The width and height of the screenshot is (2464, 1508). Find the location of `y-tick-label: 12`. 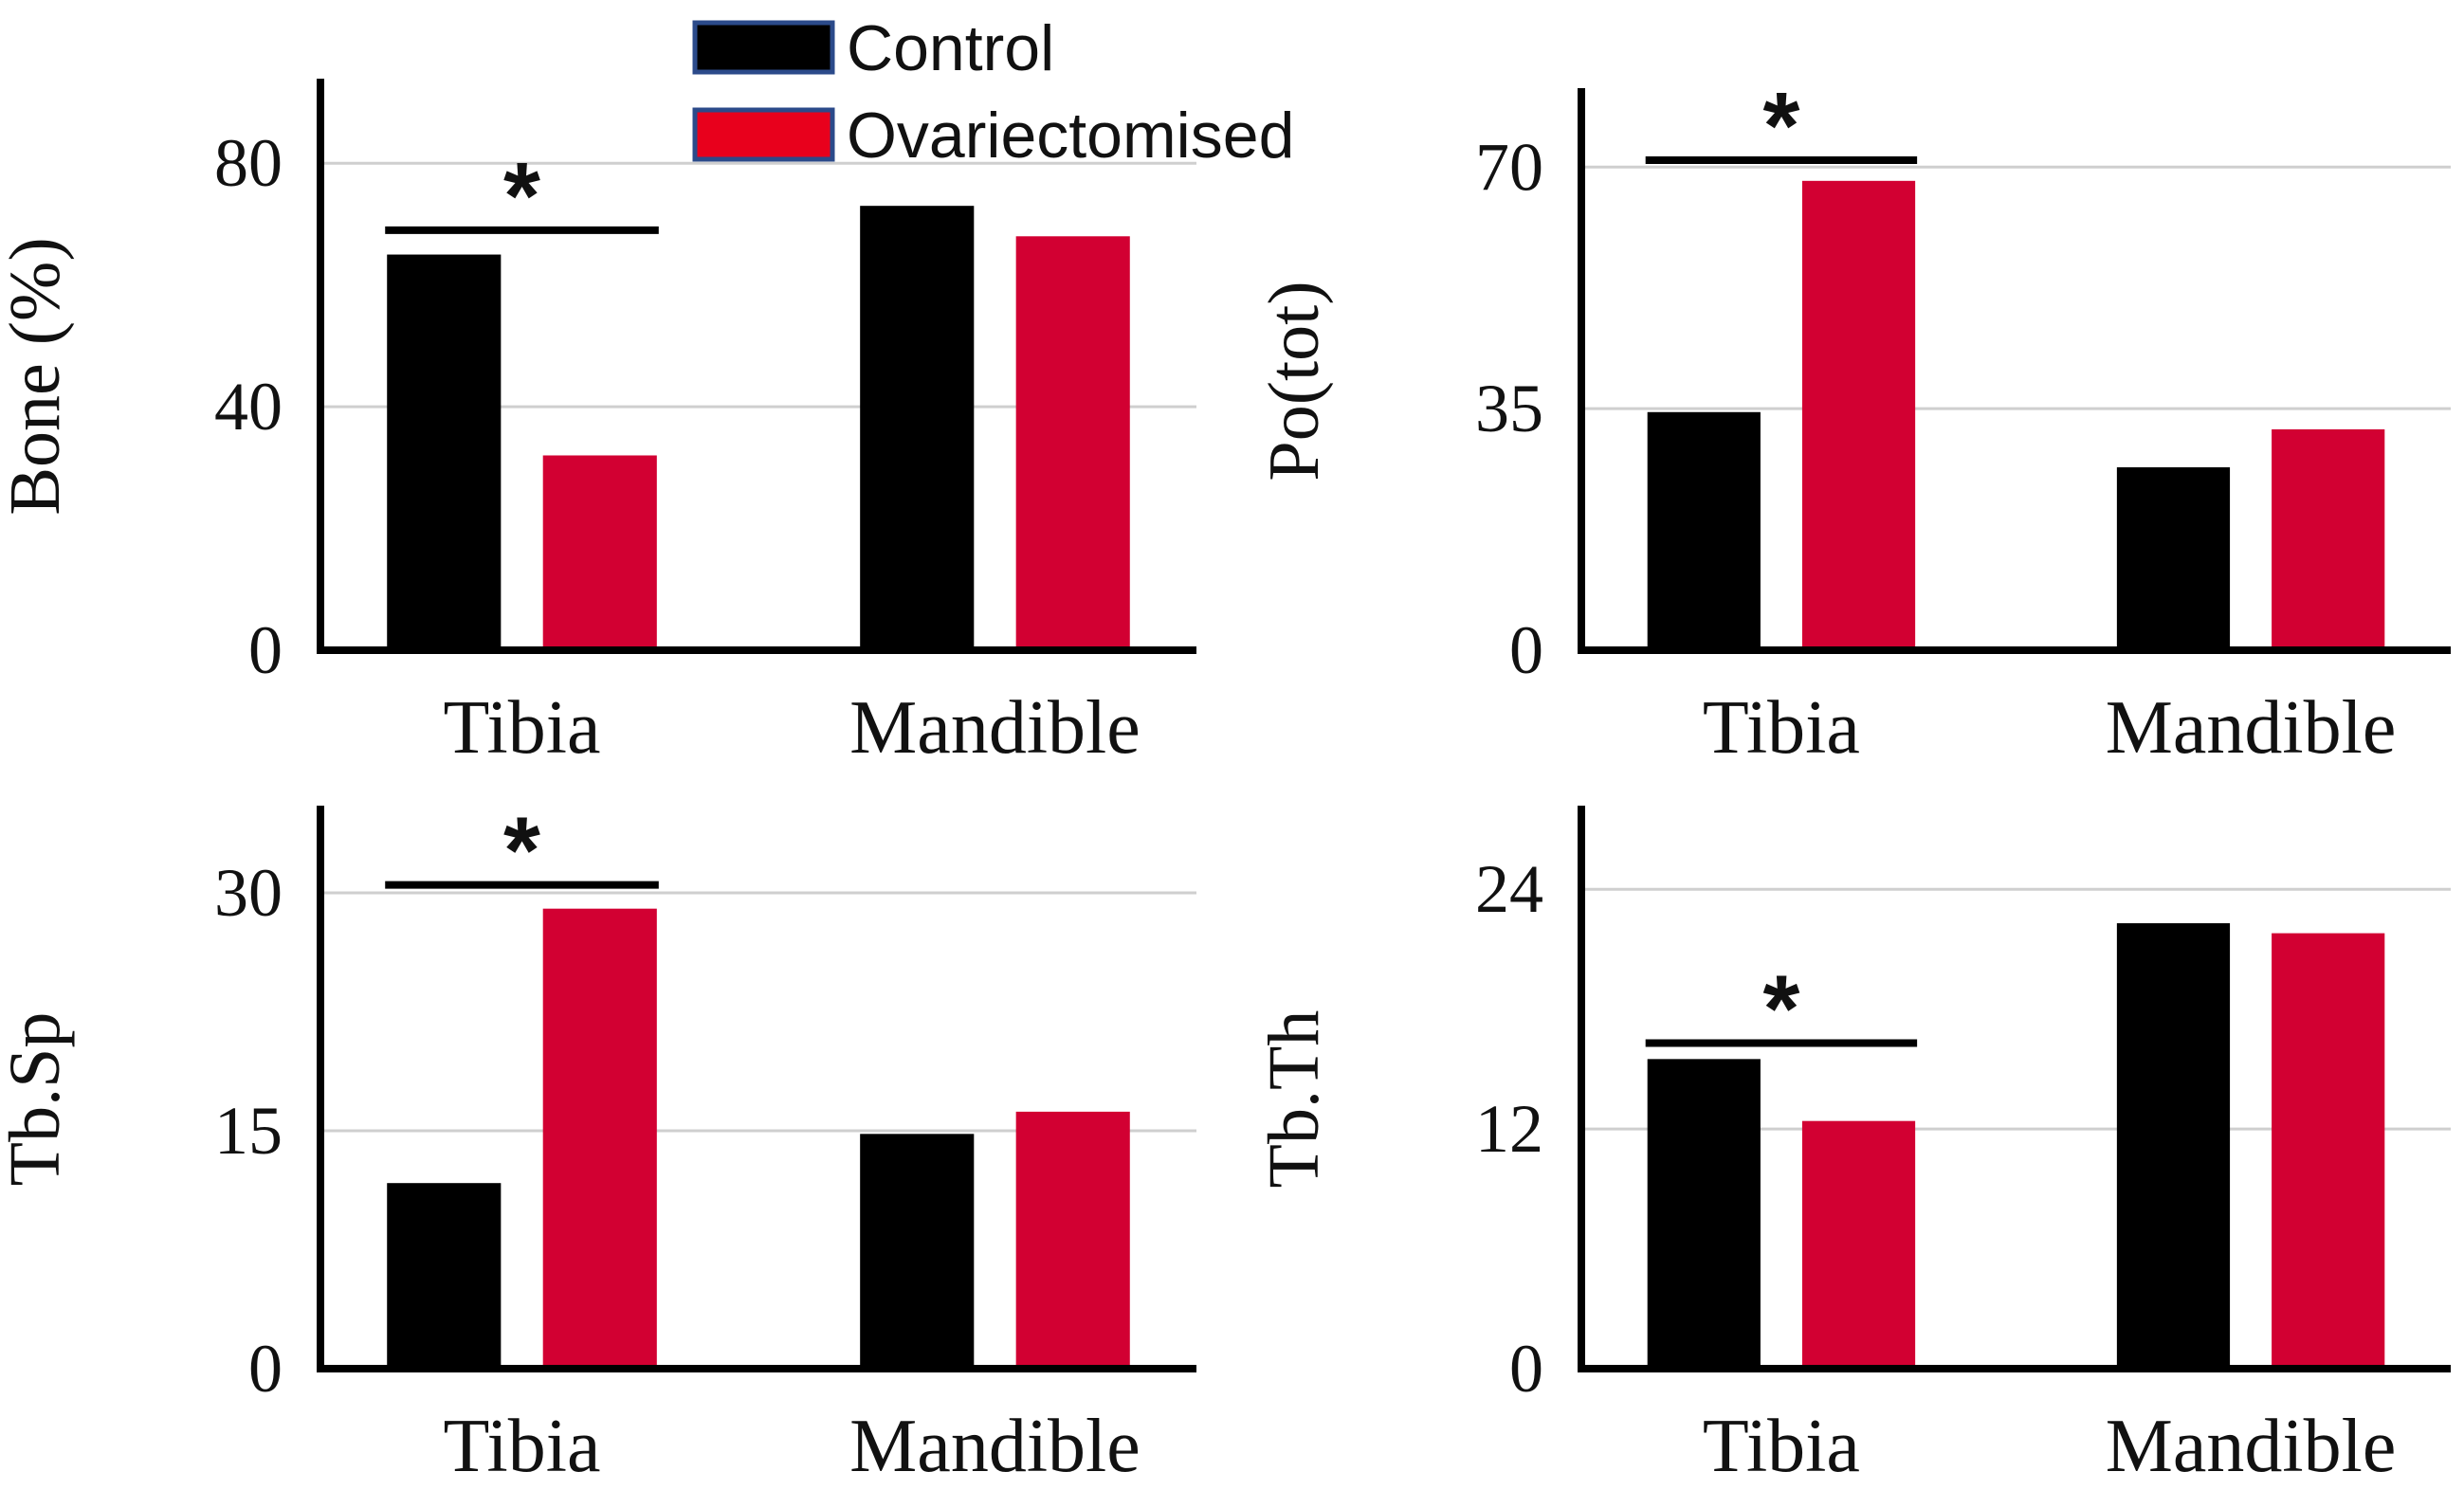

y-tick-label: 12 is located at coordinates (1509, 1129).